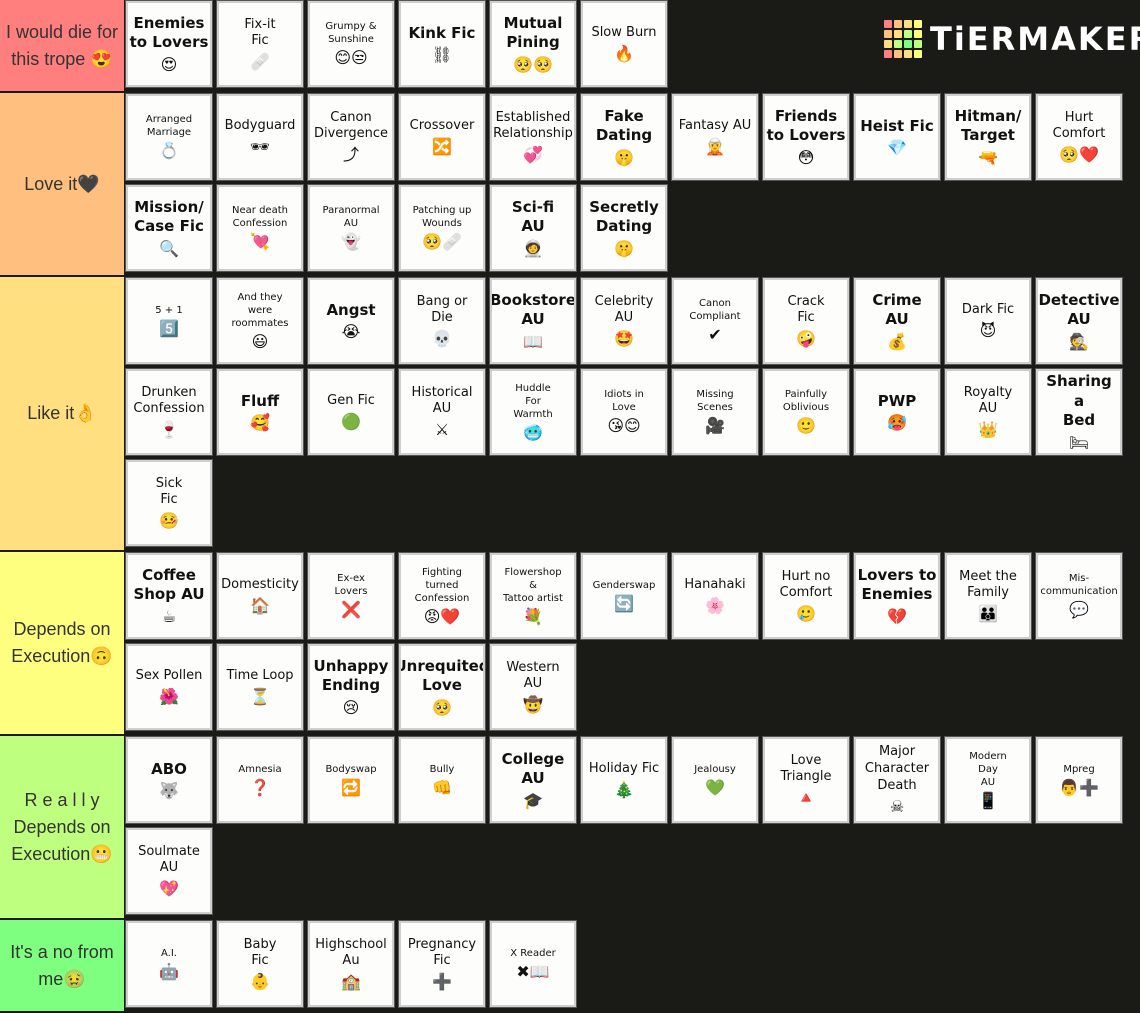  What do you see at coordinates (988, 596) in the screenshot?
I see `trope-tile: Meet the Family 👪` at bounding box center [988, 596].